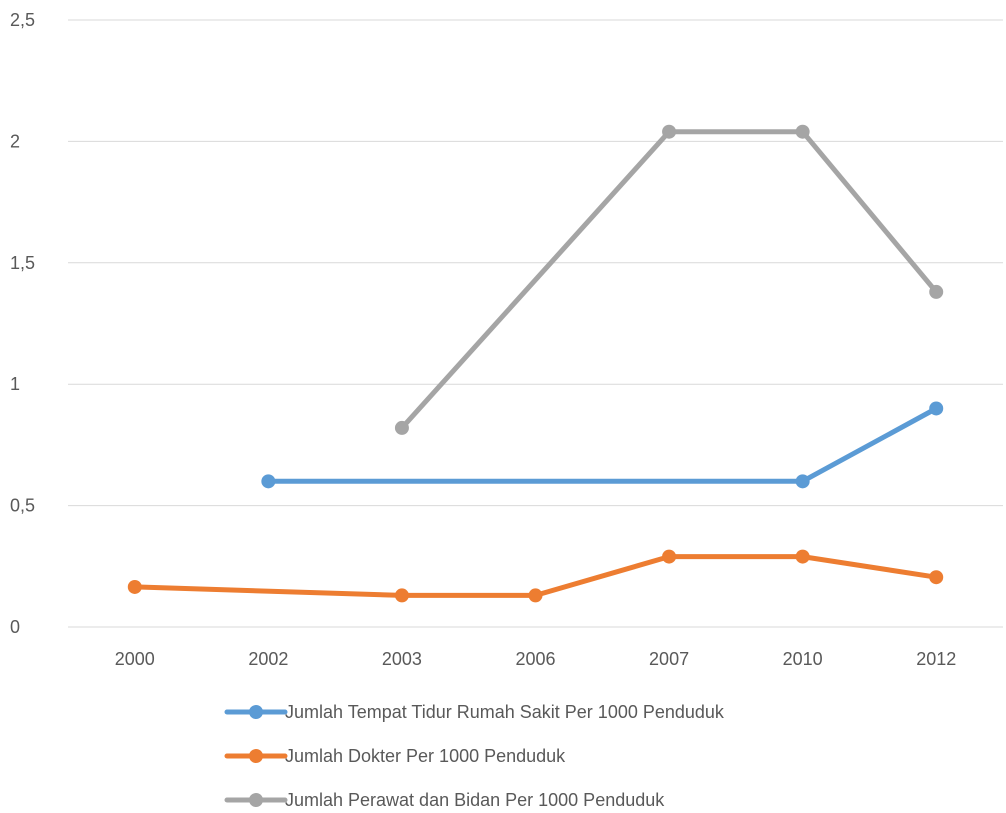 This screenshot has height=813, width=1006. What do you see at coordinates (425, 756) in the screenshot?
I see `legend-label: Jumlah Dokter Per 1000 Penduduk` at bounding box center [425, 756].